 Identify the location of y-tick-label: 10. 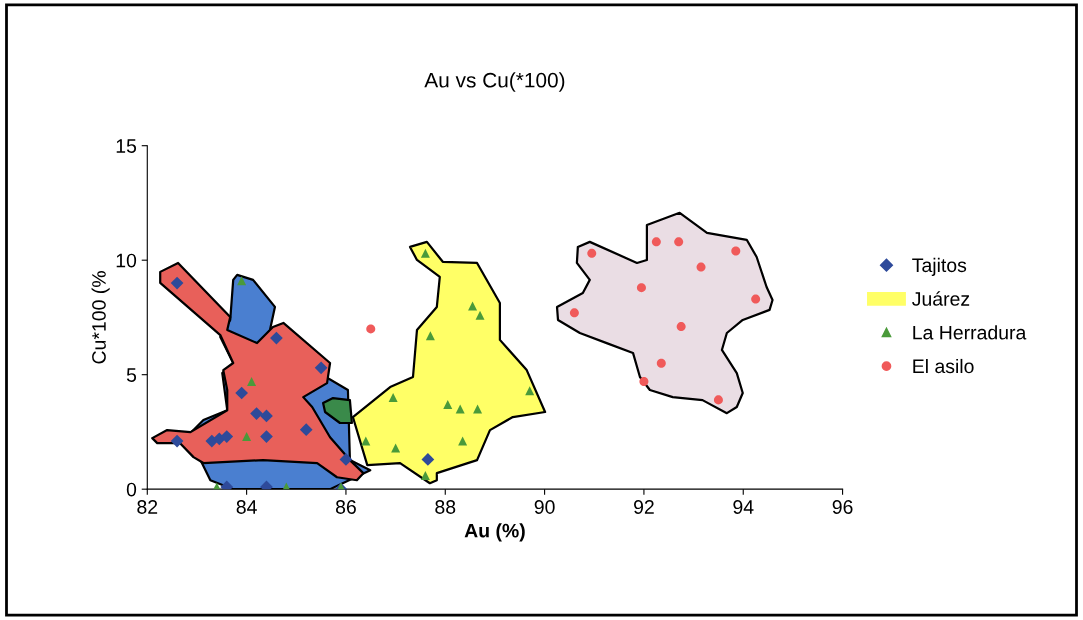
(126, 260).